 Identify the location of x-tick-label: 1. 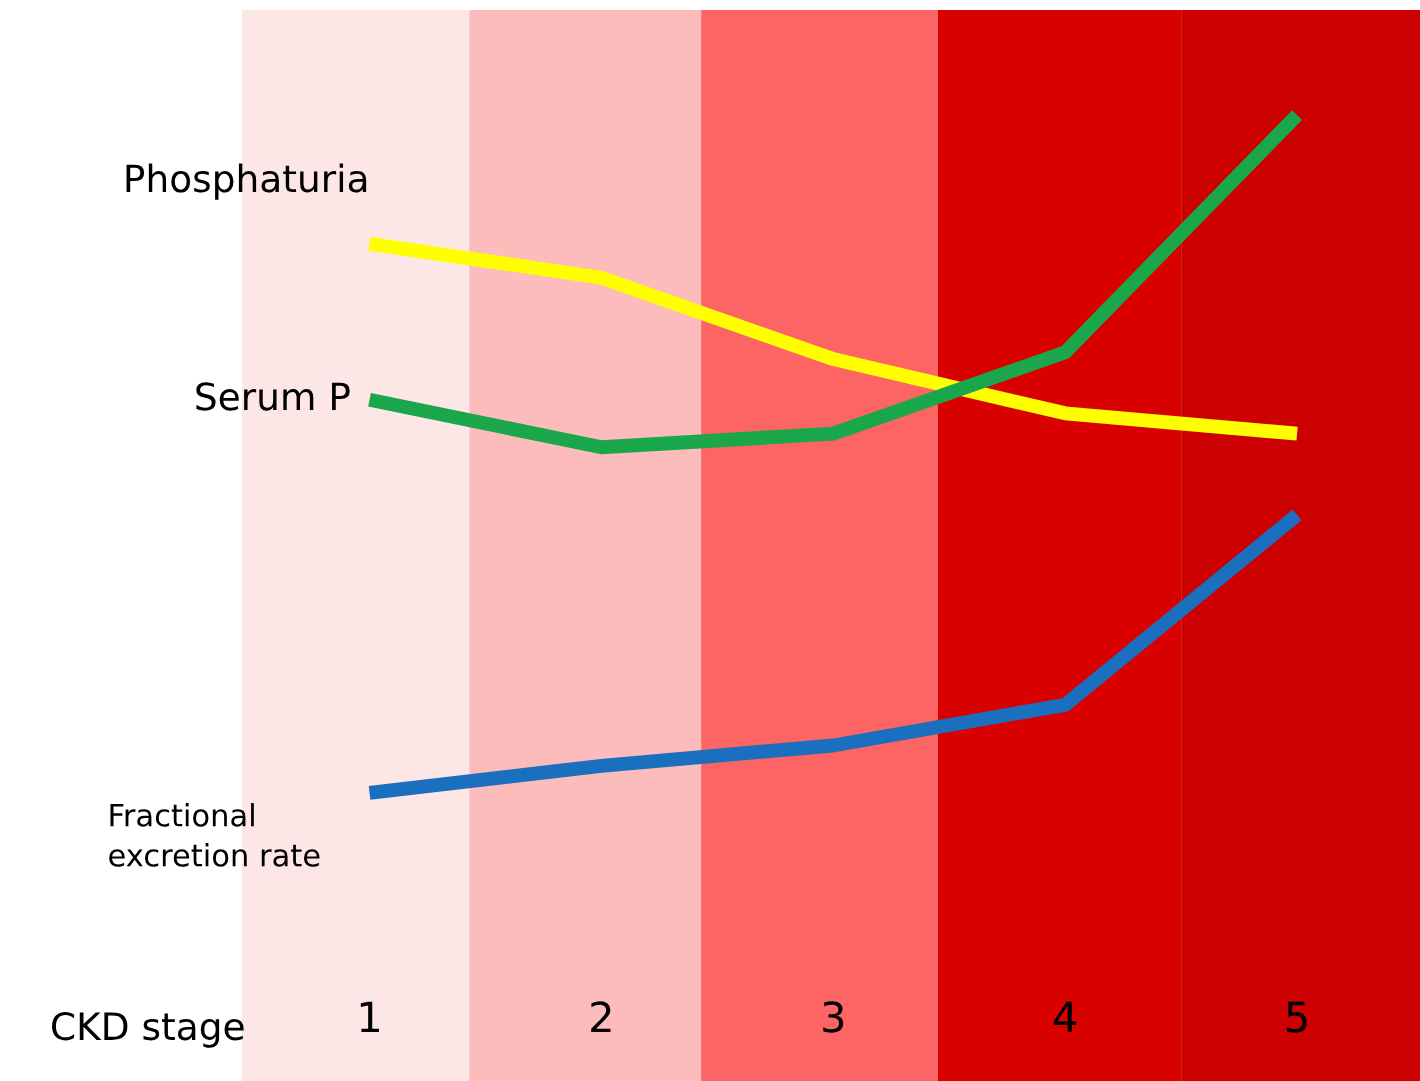
(369, 1017).